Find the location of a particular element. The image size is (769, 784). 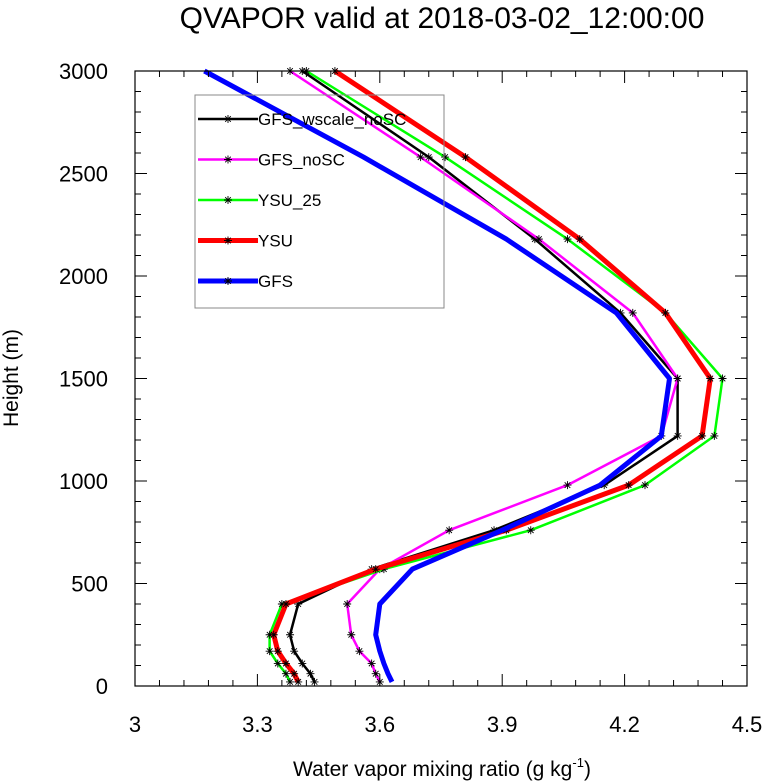

x-axis-label-tail: ) is located at coordinates (587, 769).